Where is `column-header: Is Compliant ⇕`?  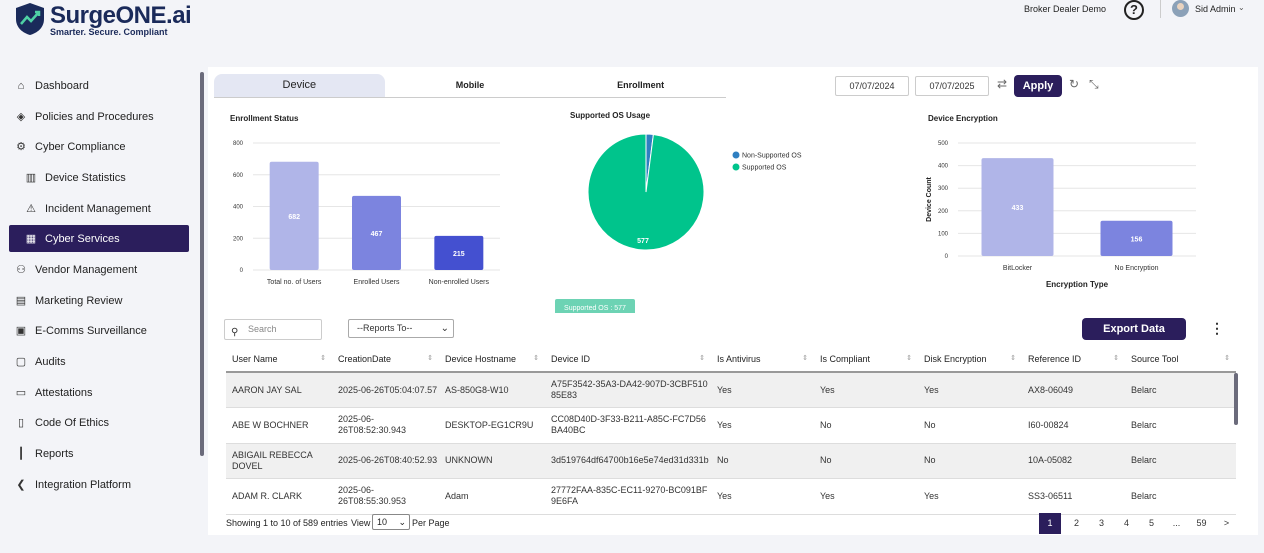
column-header: Is Compliant ⇕ is located at coordinates (866, 360).